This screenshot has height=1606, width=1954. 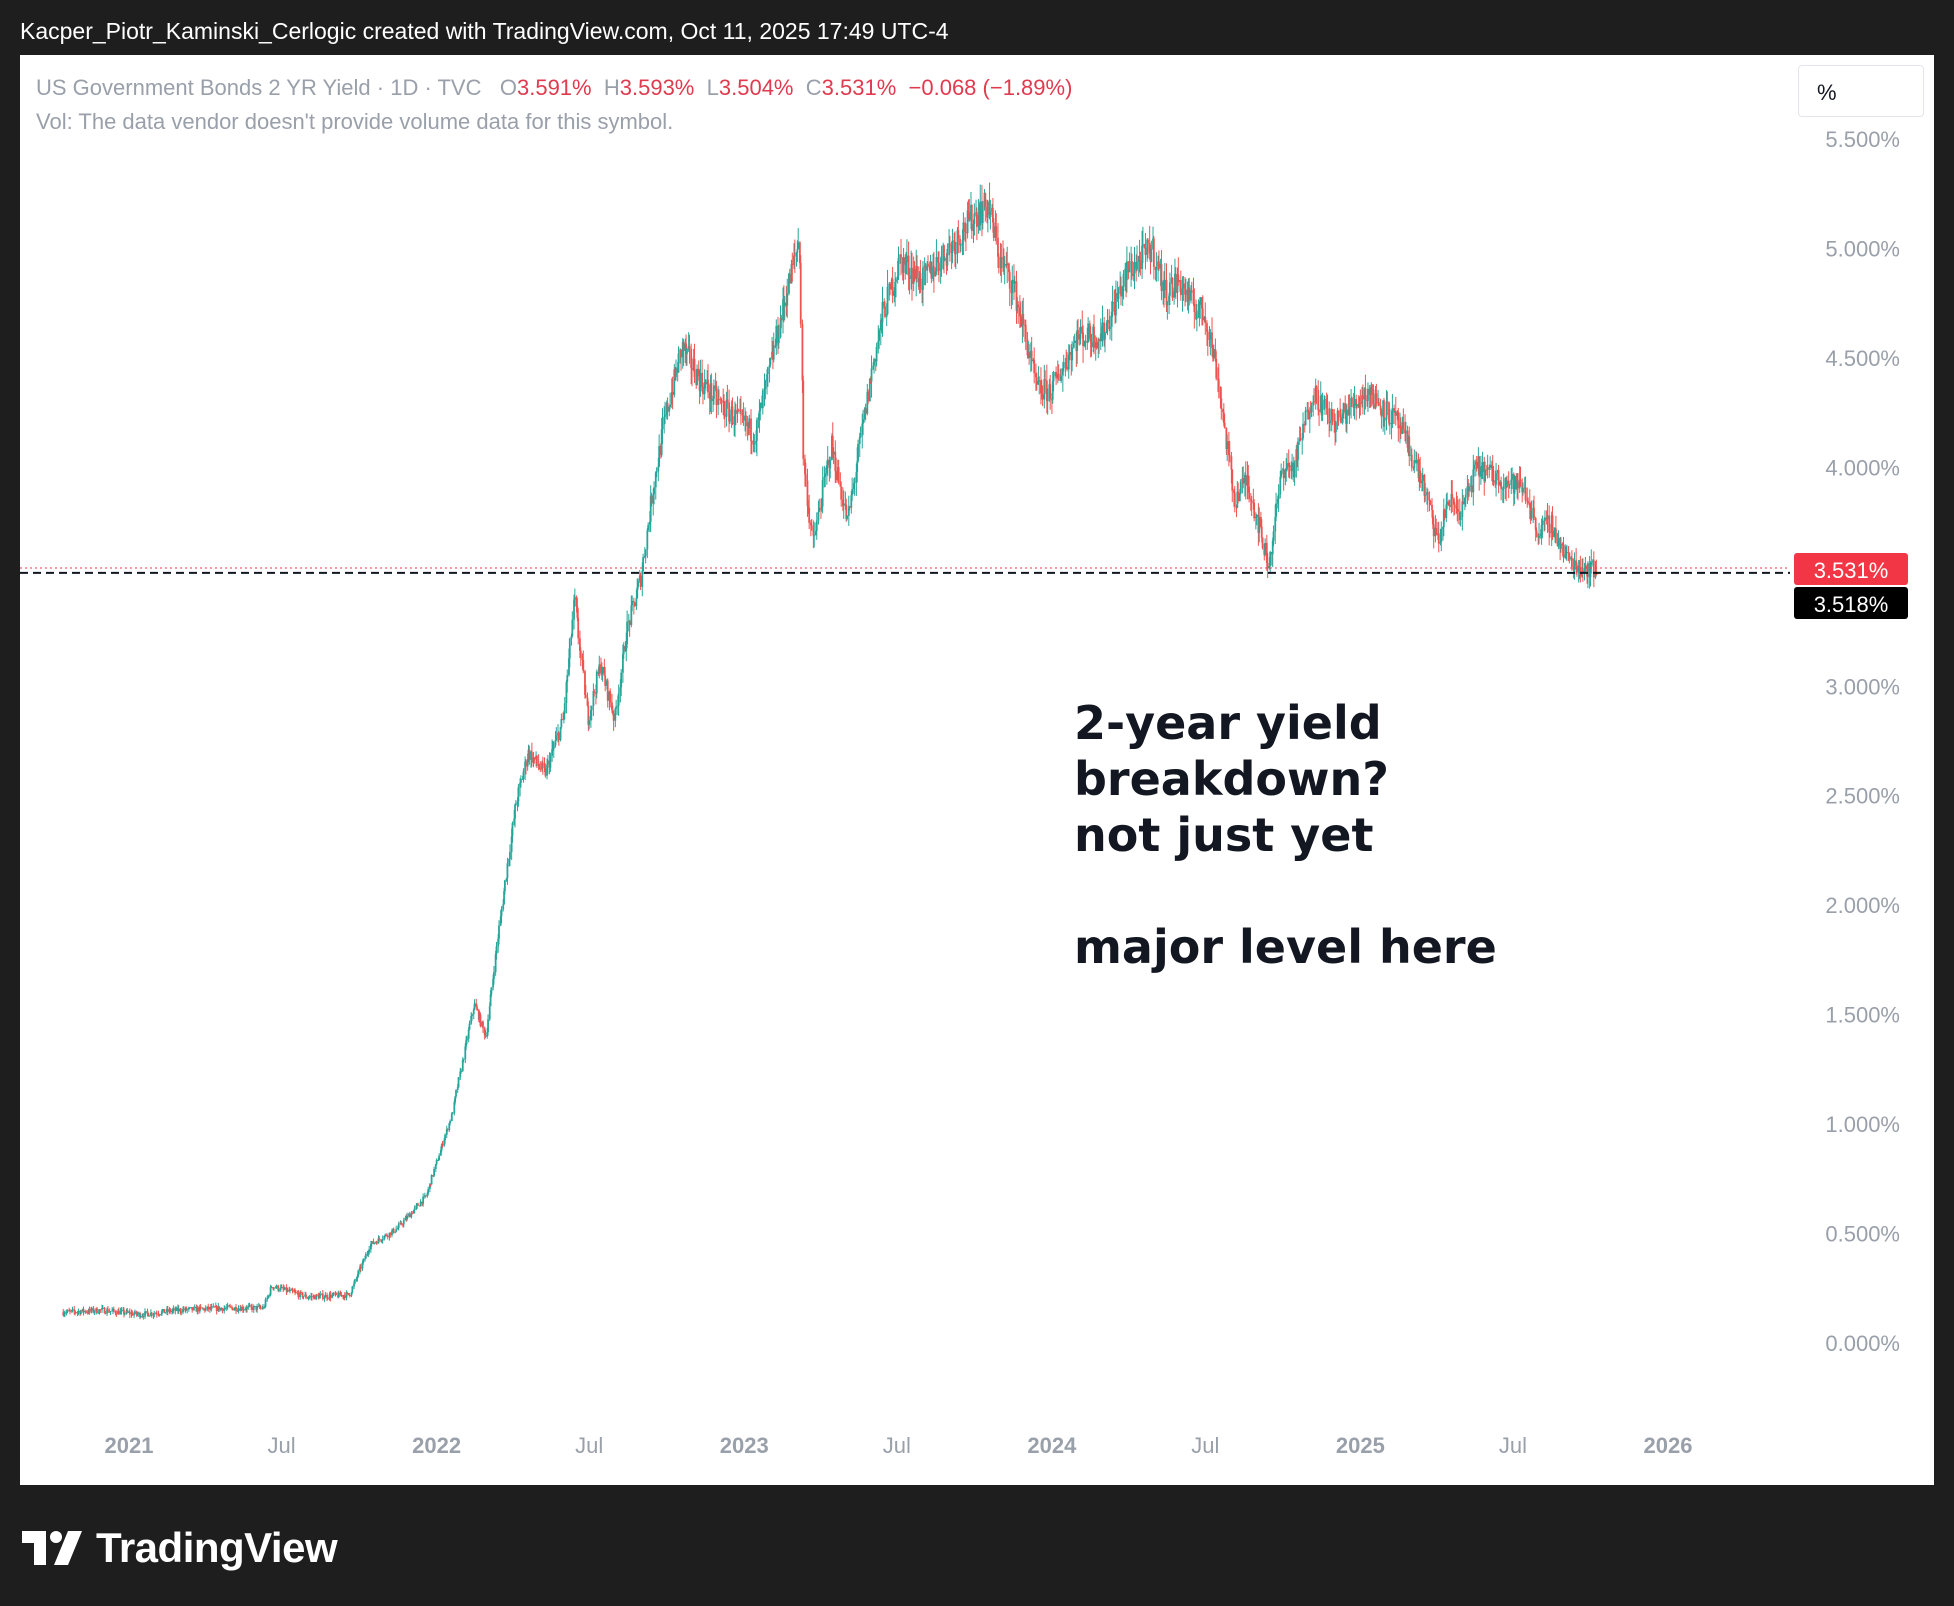 What do you see at coordinates (1224, 835) in the screenshot?
I see `annotation-line-3: not just yet` at bounding box center [1224, 835].